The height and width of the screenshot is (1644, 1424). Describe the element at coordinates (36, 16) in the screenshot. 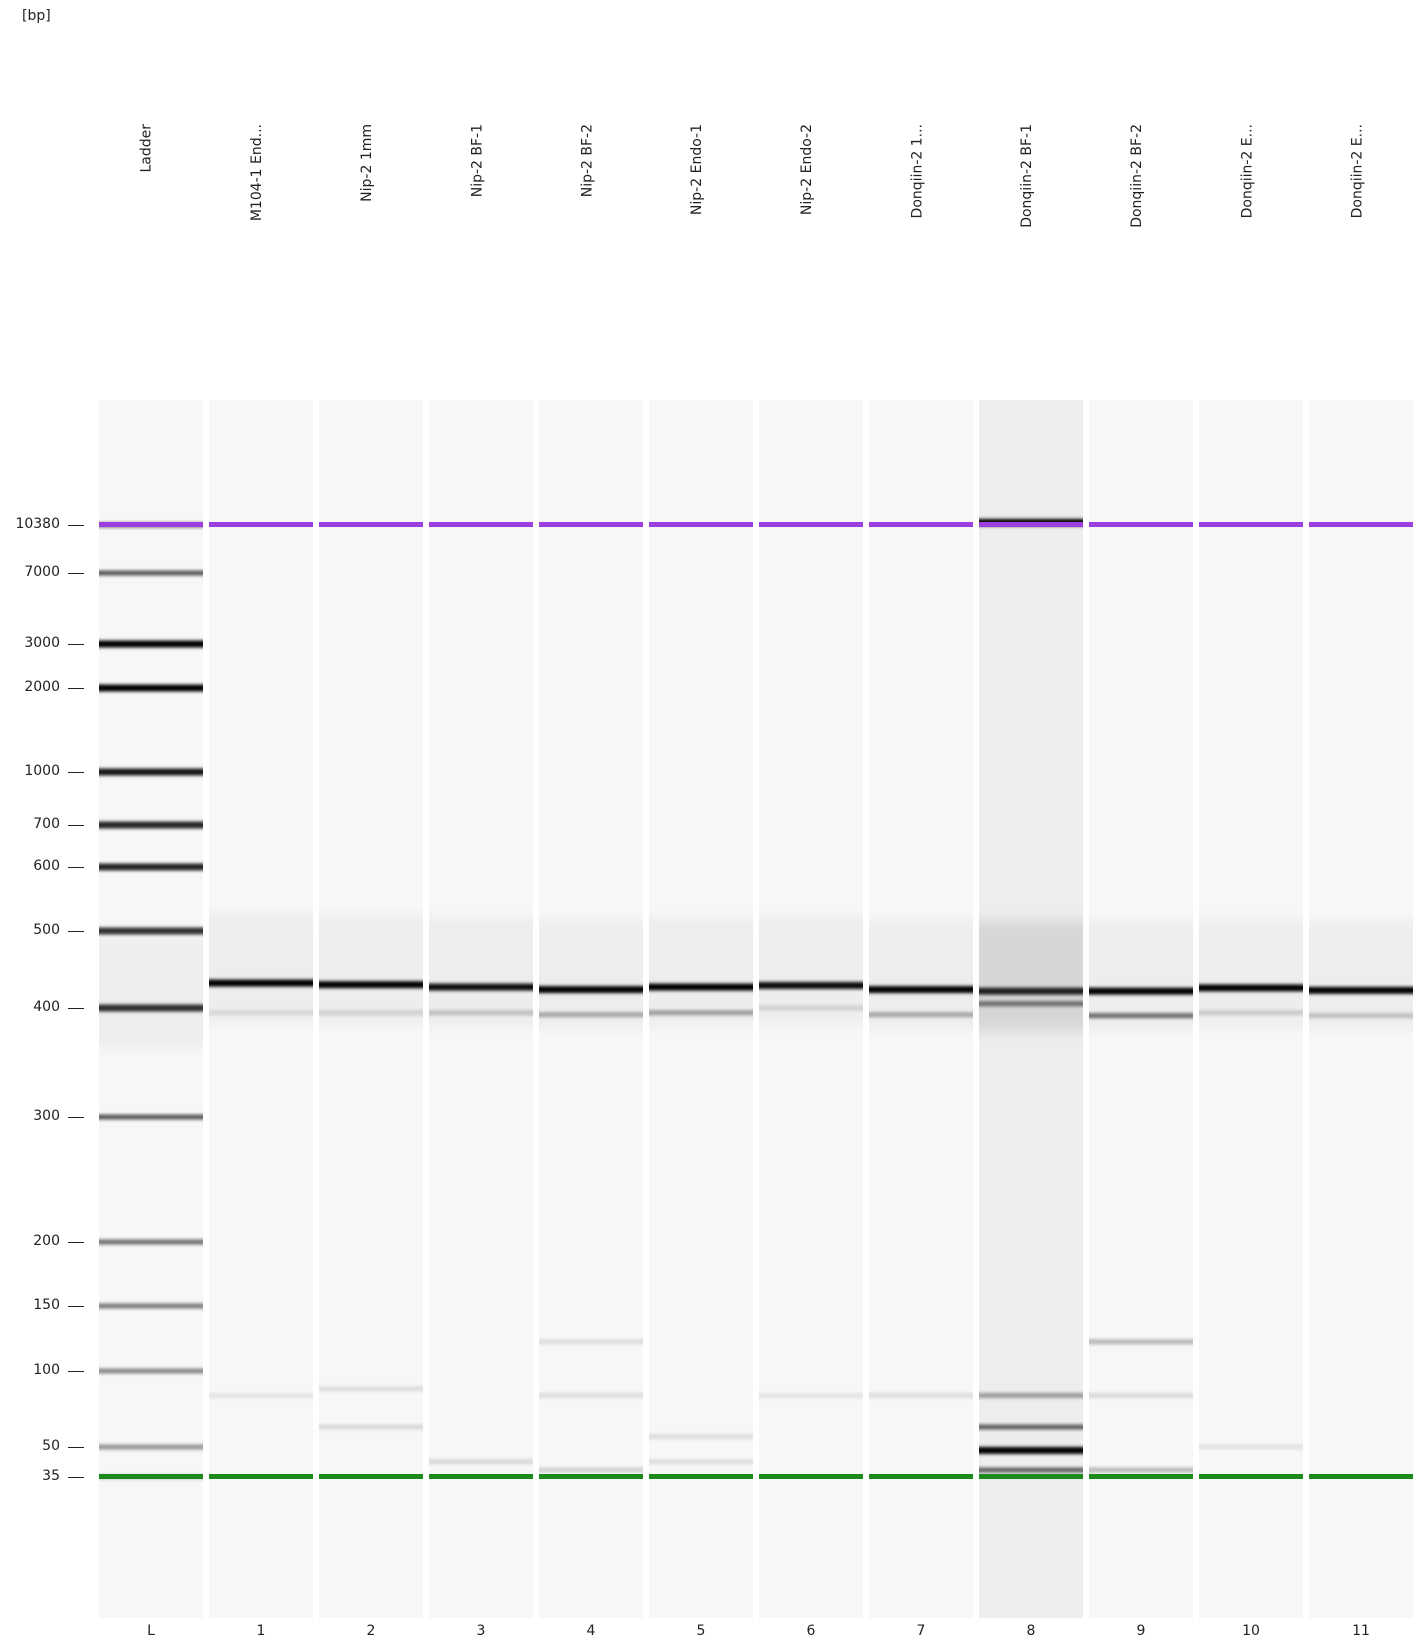

I see `unit-label: [bp]` at that location.